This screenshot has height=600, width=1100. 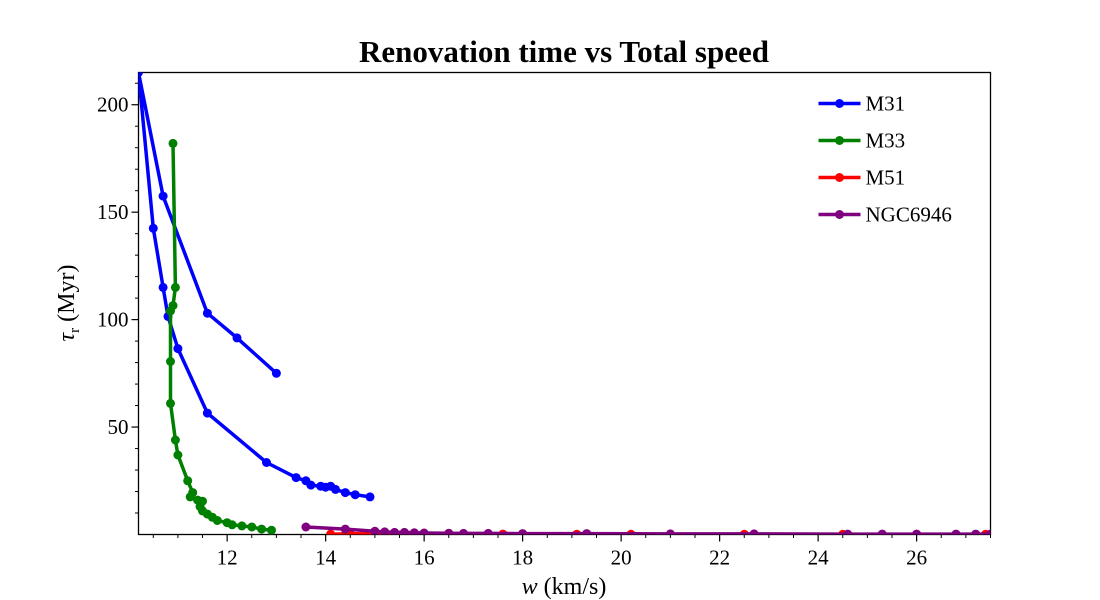 I want to click on x-tick-label: 20, so click(x=621, y=558).